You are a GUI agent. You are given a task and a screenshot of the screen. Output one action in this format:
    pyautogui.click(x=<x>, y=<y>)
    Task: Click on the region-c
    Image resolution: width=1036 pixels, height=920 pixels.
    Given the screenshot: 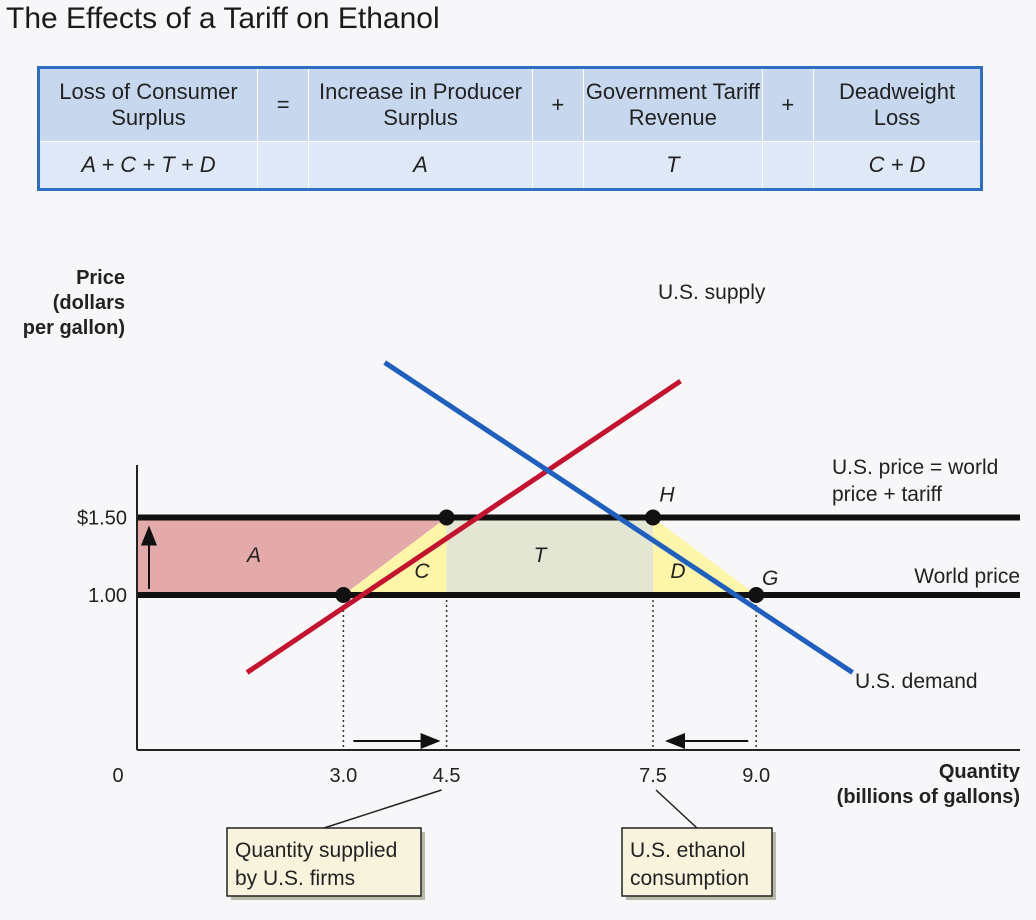 What is the action you would take?
    pyautogui.click(x=395, y=556)
    